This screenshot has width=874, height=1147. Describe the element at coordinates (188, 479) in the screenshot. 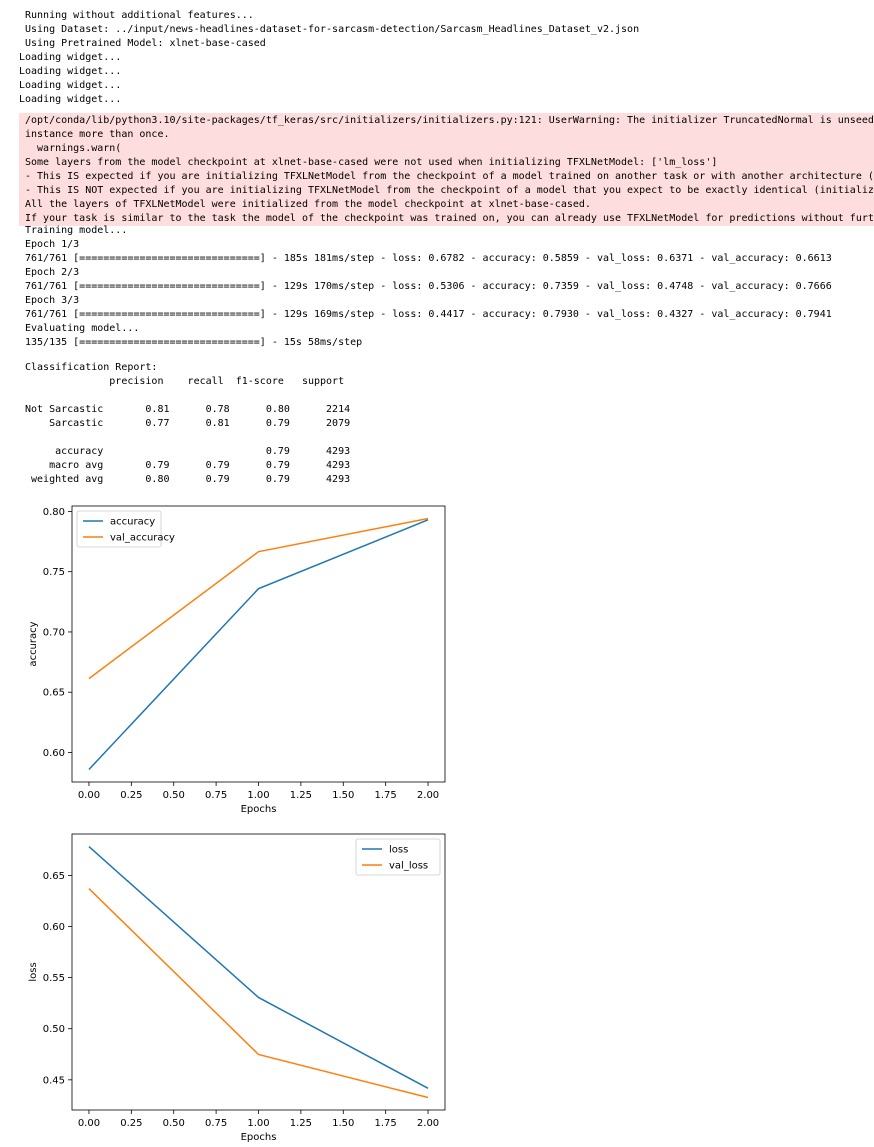

I see `report-line: weighted avg 0.80 0.79 0.79 4293` at that location.